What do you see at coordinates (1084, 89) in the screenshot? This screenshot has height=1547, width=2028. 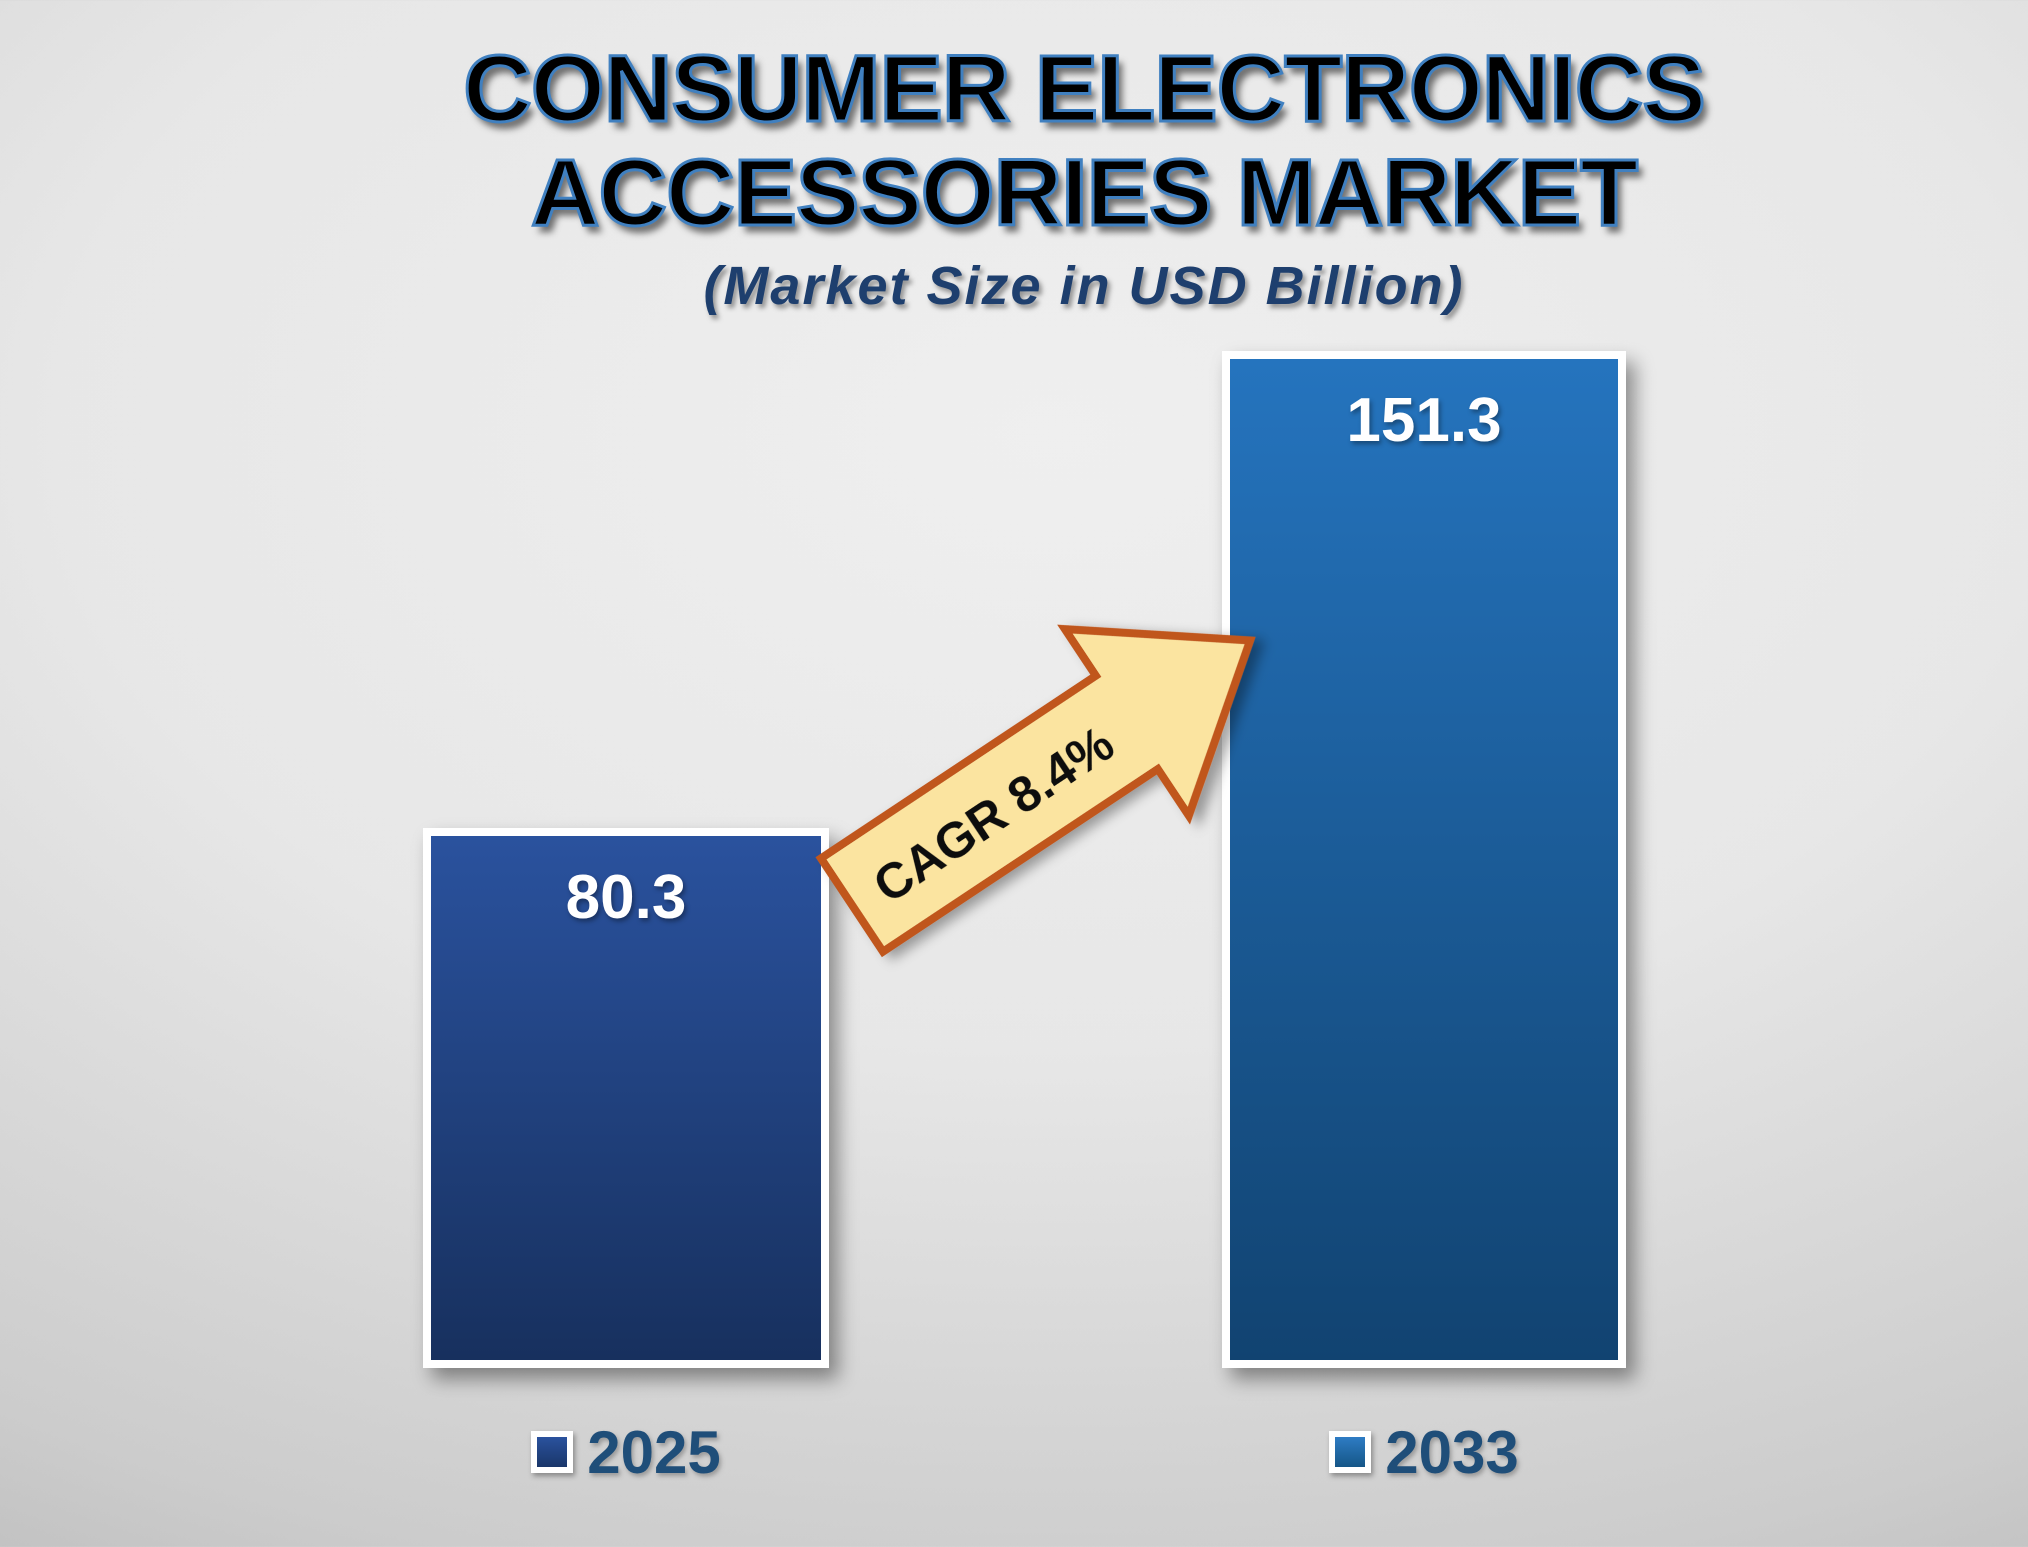 I see `chart-title-line-1: CONSUMER ELECTRONICS` at bounding box center [1084, 89].